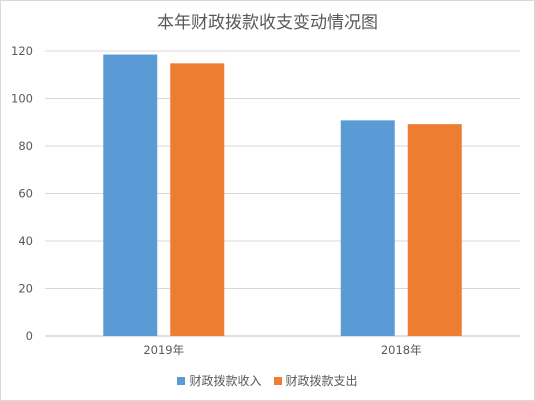  I want to click on legend-item-expense: 财政拨款支出, so click(315, 380).